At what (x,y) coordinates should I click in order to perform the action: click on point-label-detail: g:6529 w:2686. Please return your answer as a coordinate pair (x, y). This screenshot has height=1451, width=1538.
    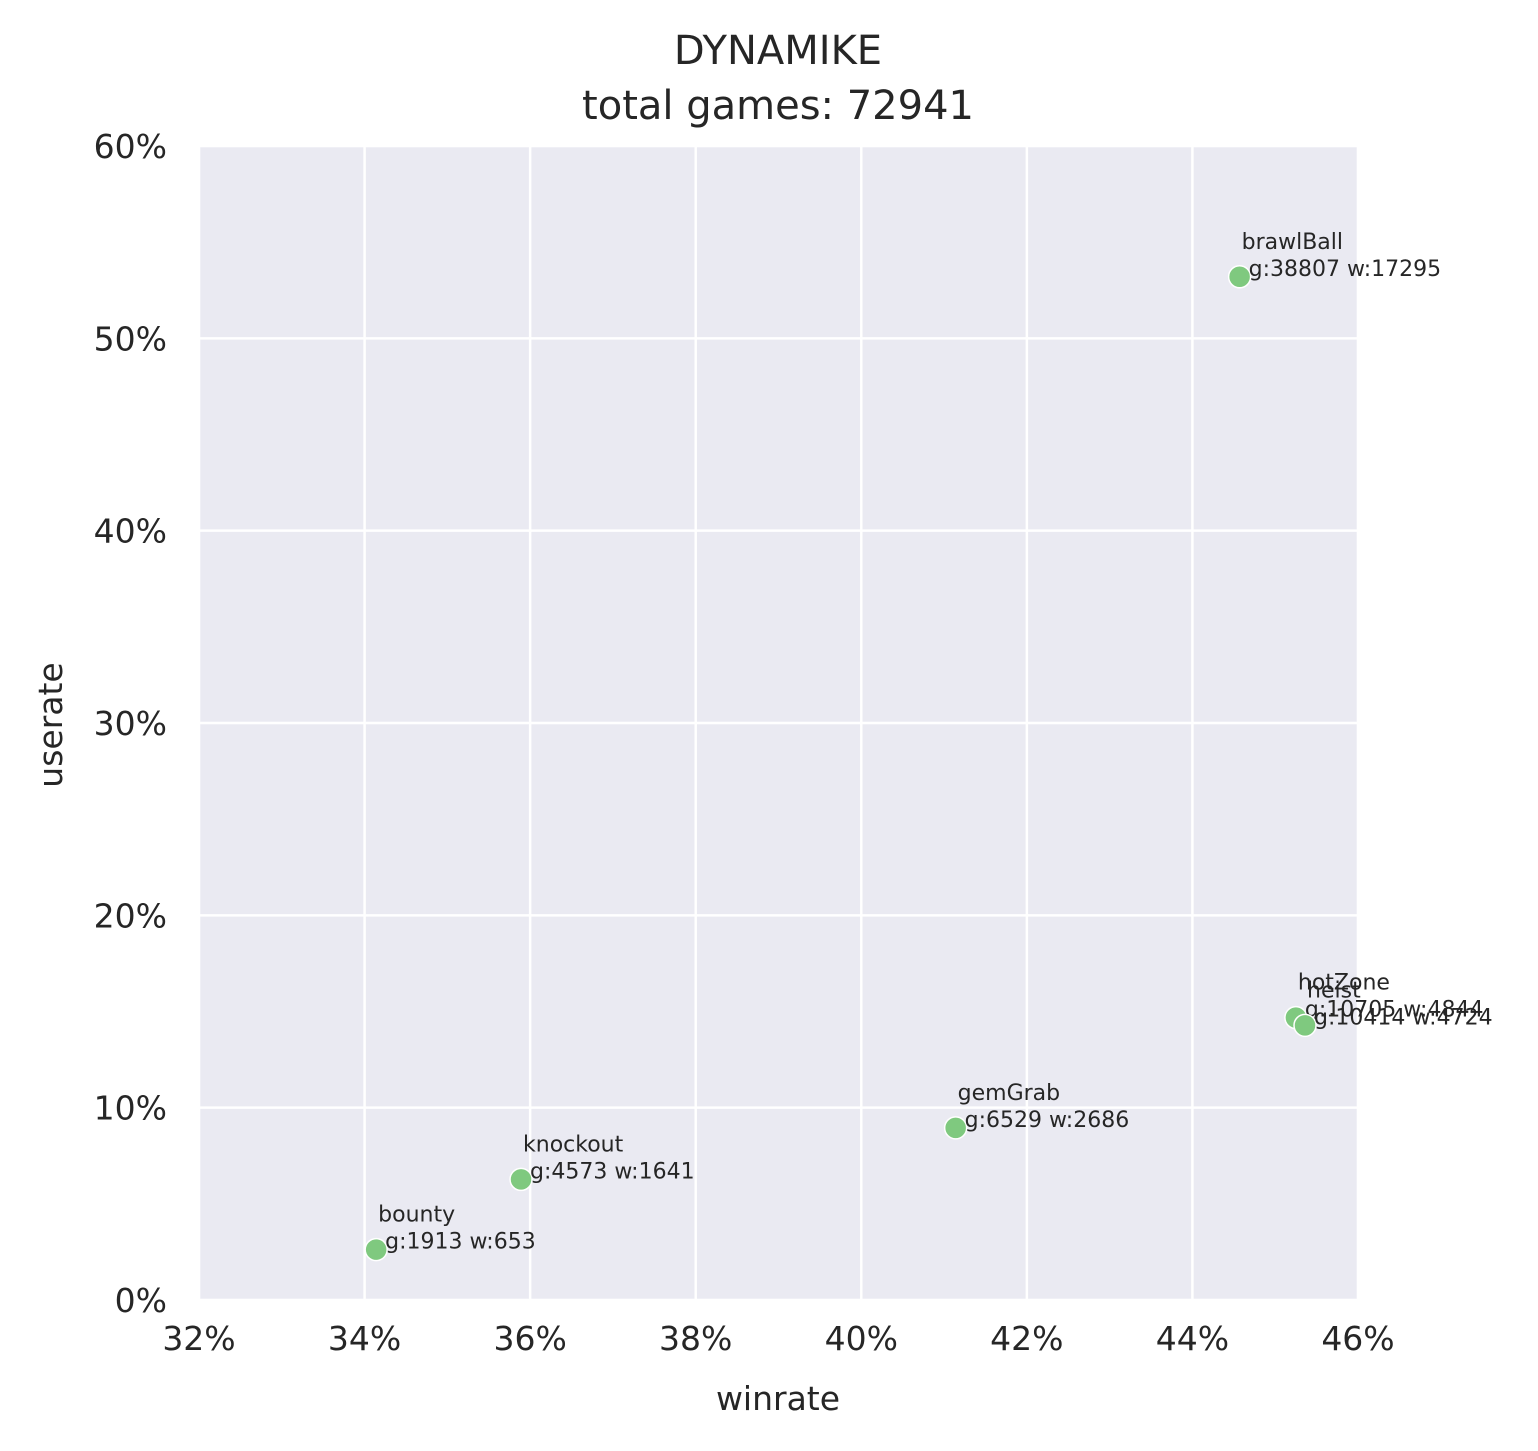
    Looking at the image, I should click on (1047, 1120).